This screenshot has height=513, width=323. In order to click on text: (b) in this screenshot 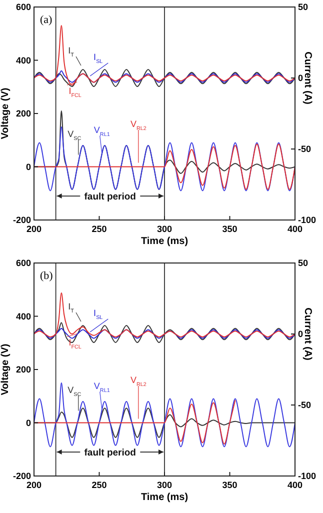, I will do `click(47, 276)`.